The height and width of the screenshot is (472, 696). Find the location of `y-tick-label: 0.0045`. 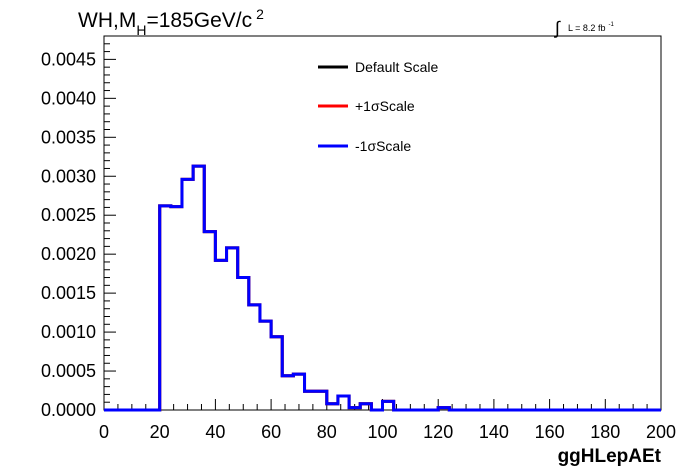

y-tick-label: 0.0045 is located at coordinates (68, 59).